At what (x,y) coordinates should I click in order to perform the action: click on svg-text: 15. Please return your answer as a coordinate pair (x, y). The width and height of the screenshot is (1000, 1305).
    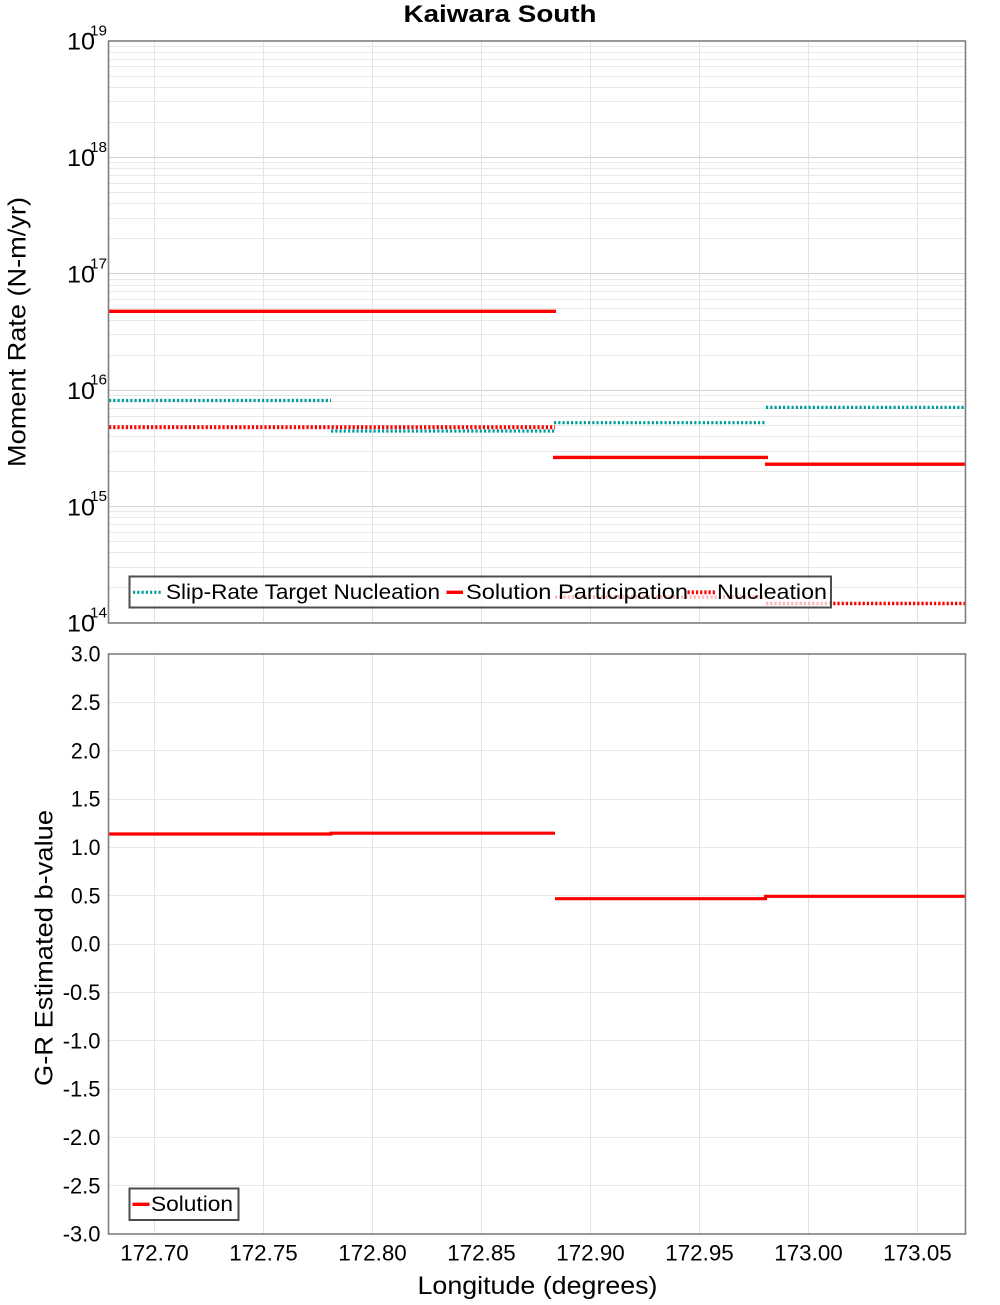
    Looking at the image, I should click on (98, 496).